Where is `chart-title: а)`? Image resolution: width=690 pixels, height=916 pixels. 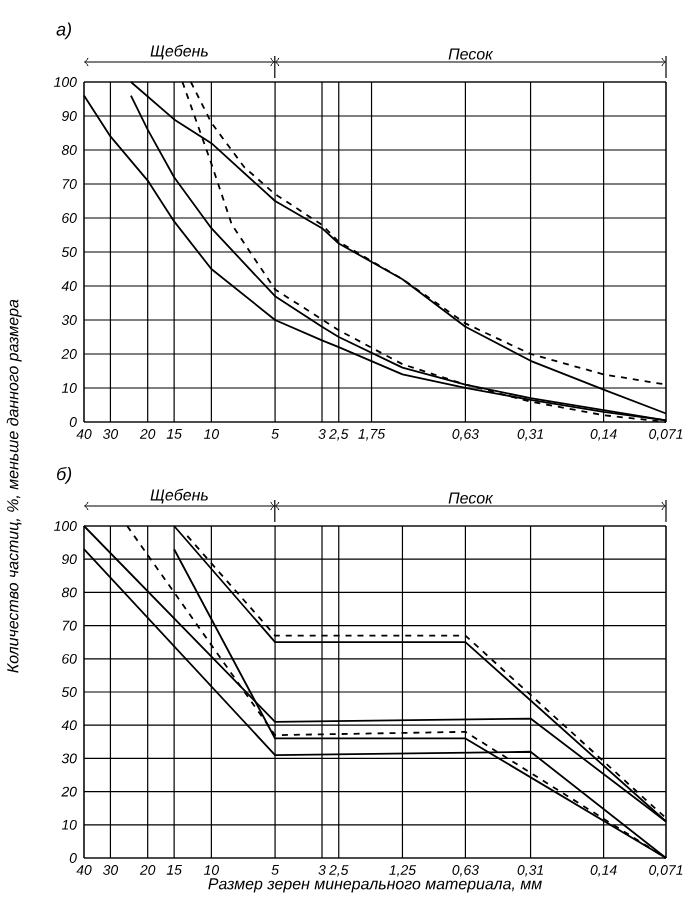
chart-title: а) is located at coordinates (63, 31).